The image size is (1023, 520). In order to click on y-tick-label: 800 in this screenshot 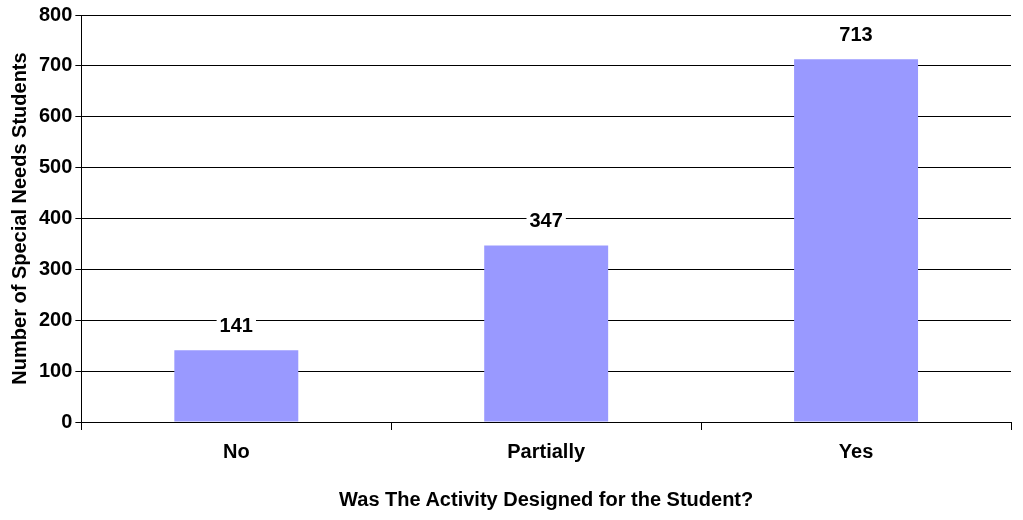, I will do `click(55, 13)`.